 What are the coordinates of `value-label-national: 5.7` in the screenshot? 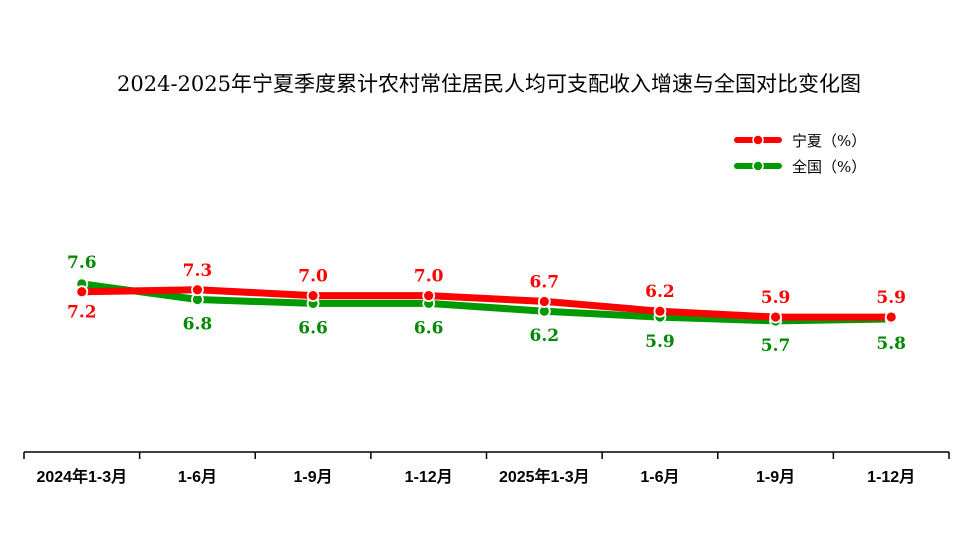 It's located at (776, 346).